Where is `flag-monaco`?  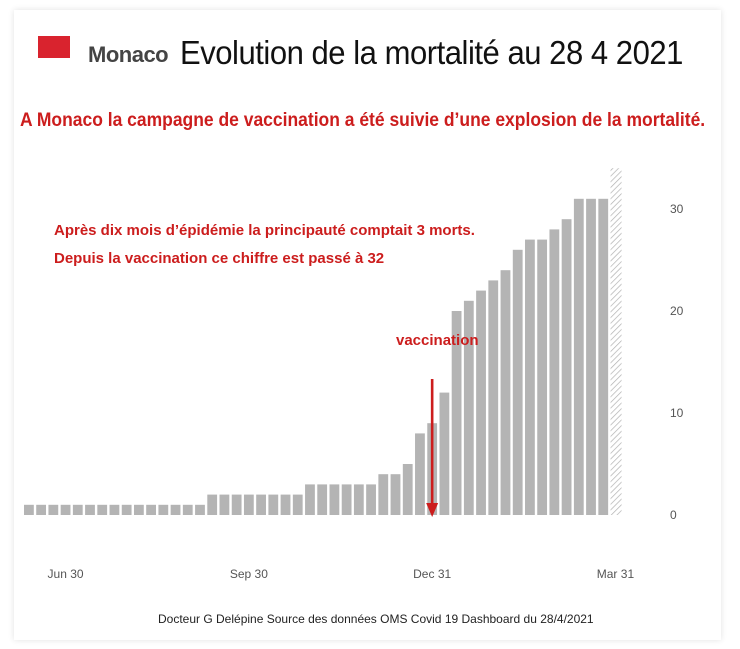
flag-monaco is located at coordinates (54, 47).